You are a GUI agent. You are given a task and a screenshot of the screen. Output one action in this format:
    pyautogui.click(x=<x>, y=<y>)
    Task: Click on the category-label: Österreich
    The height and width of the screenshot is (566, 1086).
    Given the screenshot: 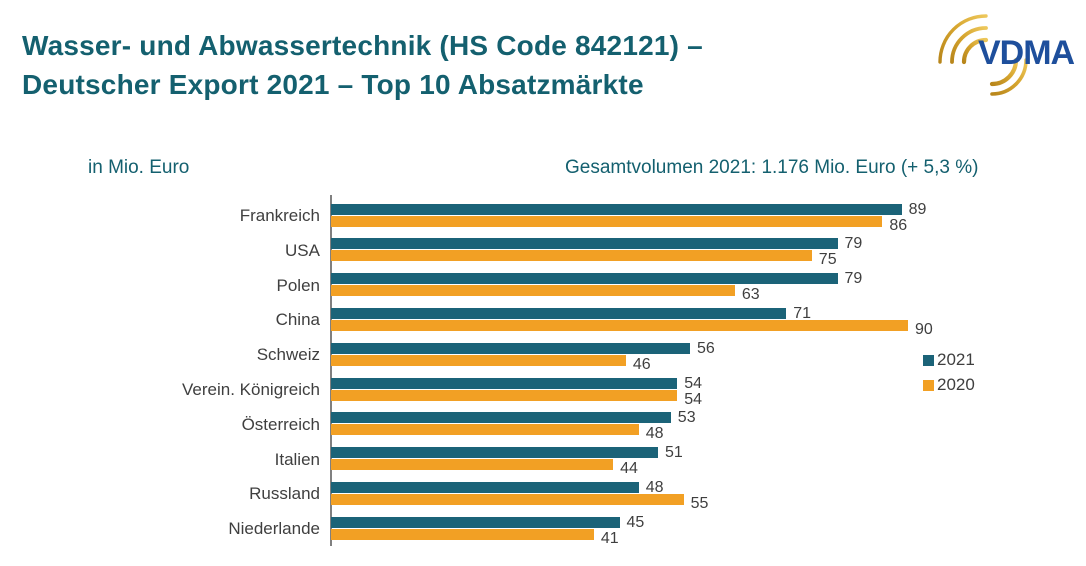 What is the action you would take?
    pyautogui.click(x=280, y=424)
    